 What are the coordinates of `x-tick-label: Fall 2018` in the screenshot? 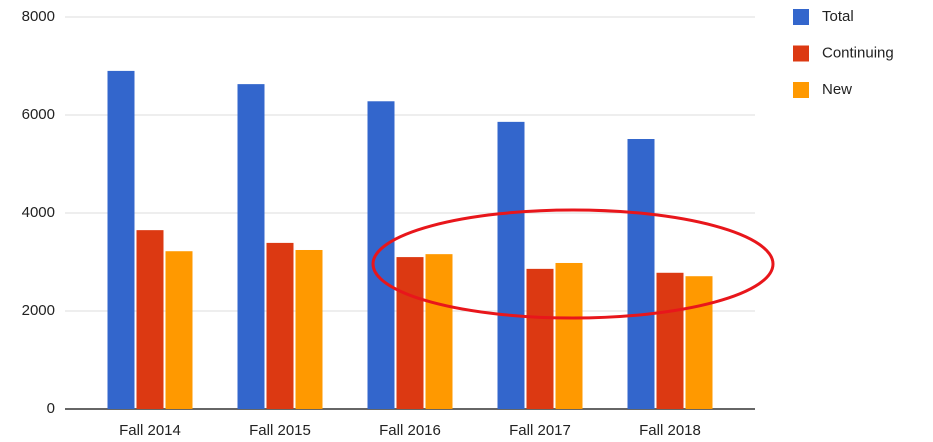 It's located at (670, 430).